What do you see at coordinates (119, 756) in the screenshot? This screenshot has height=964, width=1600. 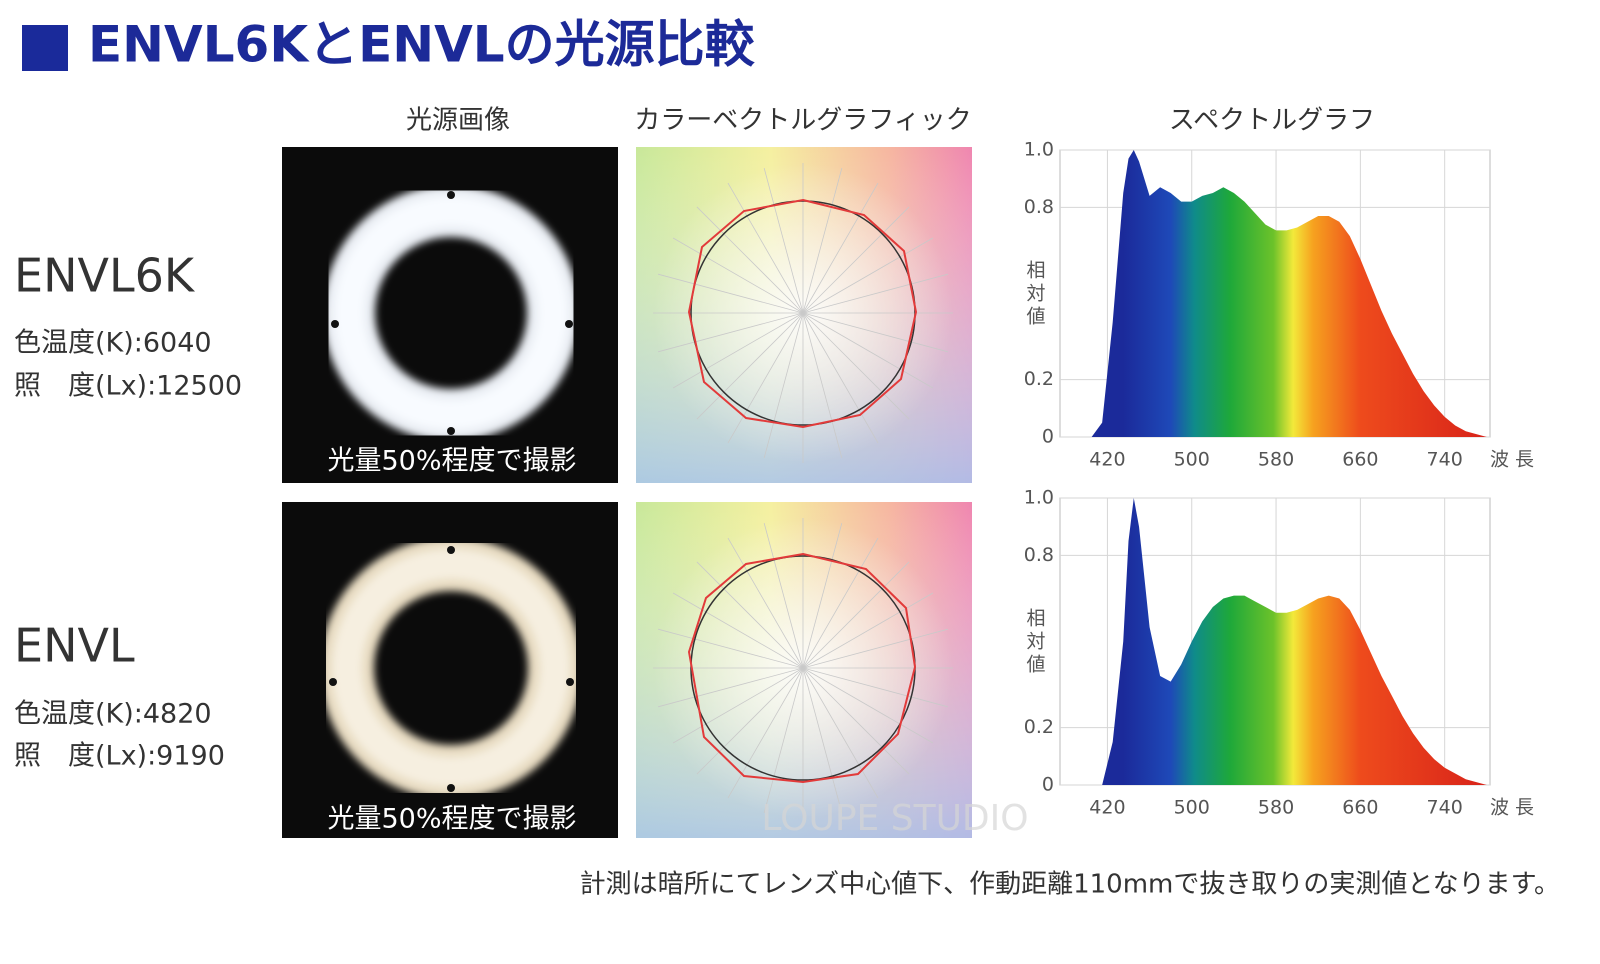 I see `illuminance: 照 度(Lx):9190` at bounding box center [119, 756].